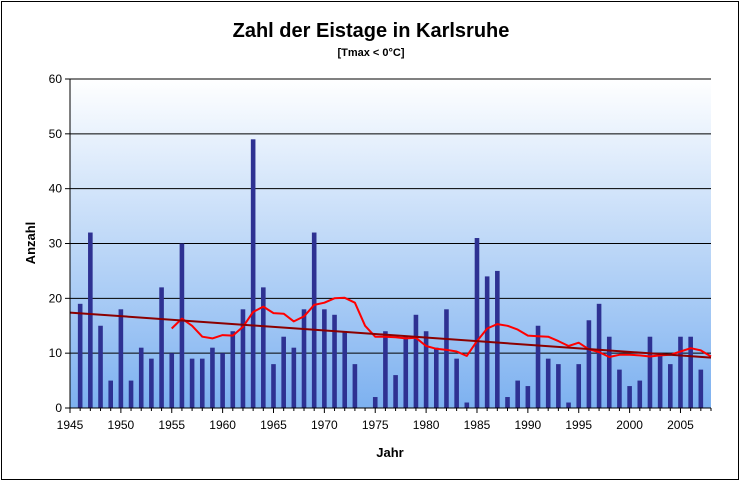  I want to click on x-tick-label: 2000, so click(629, 425).